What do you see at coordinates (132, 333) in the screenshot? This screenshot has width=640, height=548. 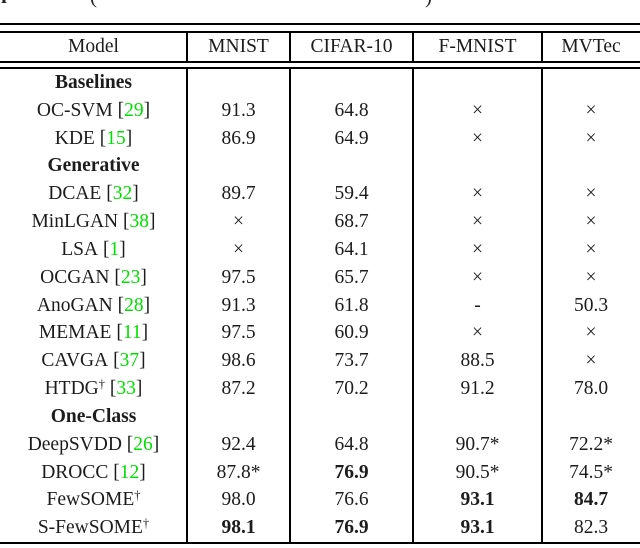 I see `citation-link: 11` at bounding box center [132, 333].